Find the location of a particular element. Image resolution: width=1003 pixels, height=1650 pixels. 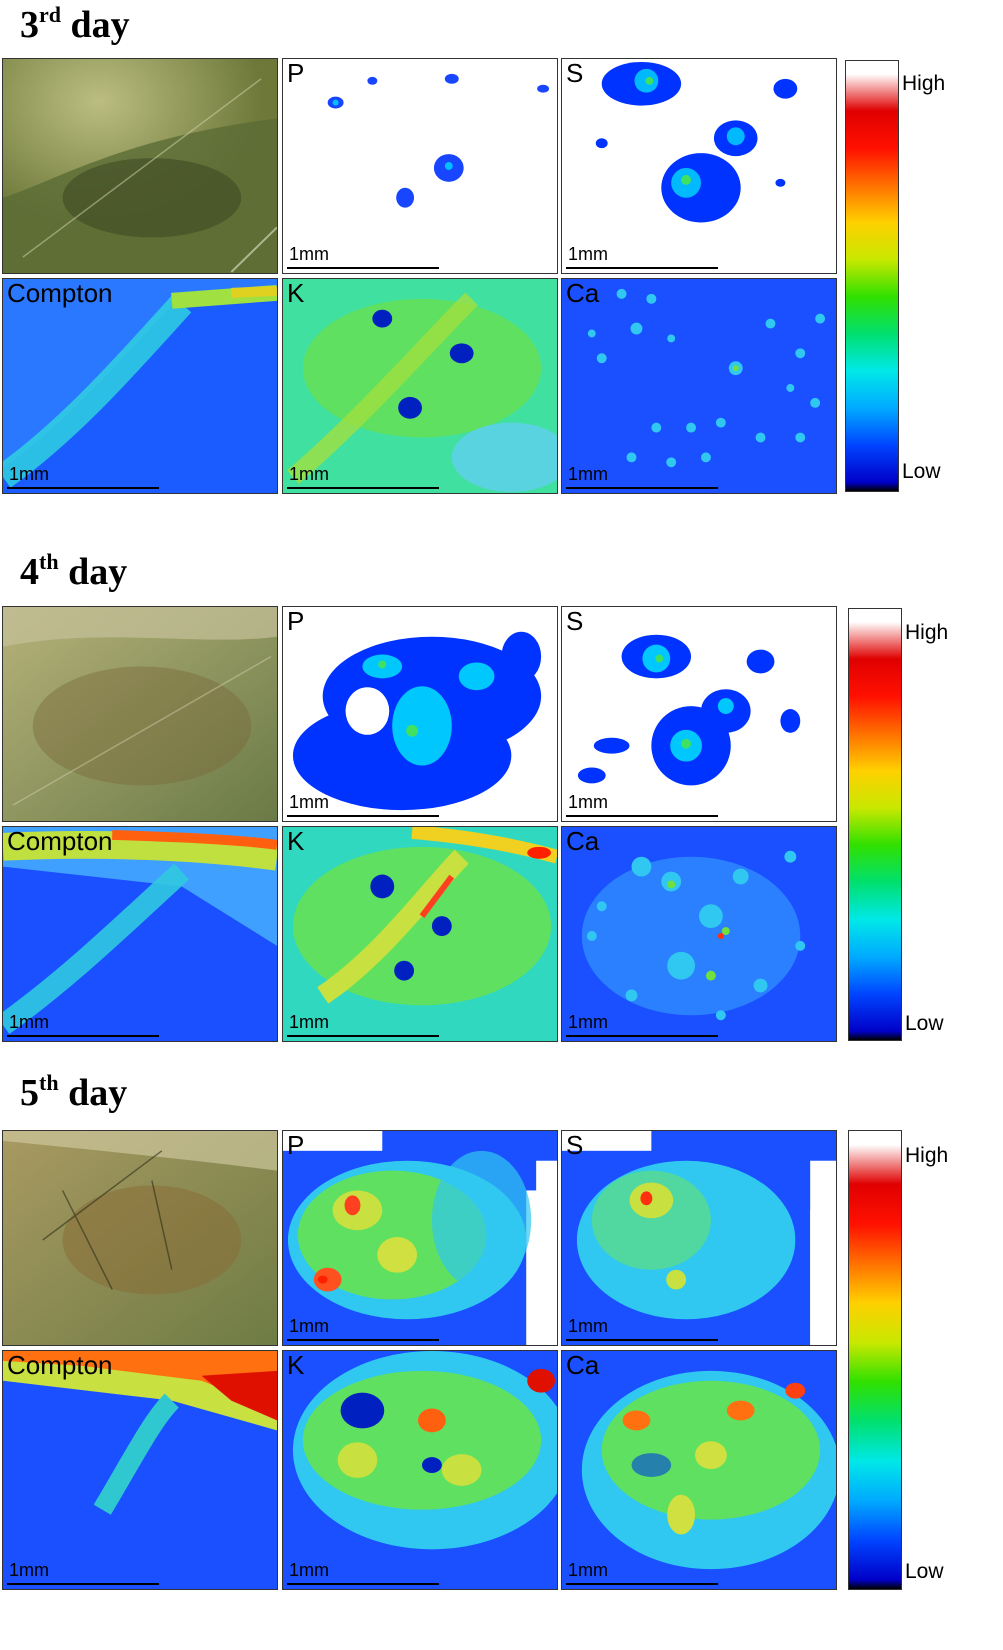

map-ca-day3: Ca 1mm is located at coordinates (699, 386).